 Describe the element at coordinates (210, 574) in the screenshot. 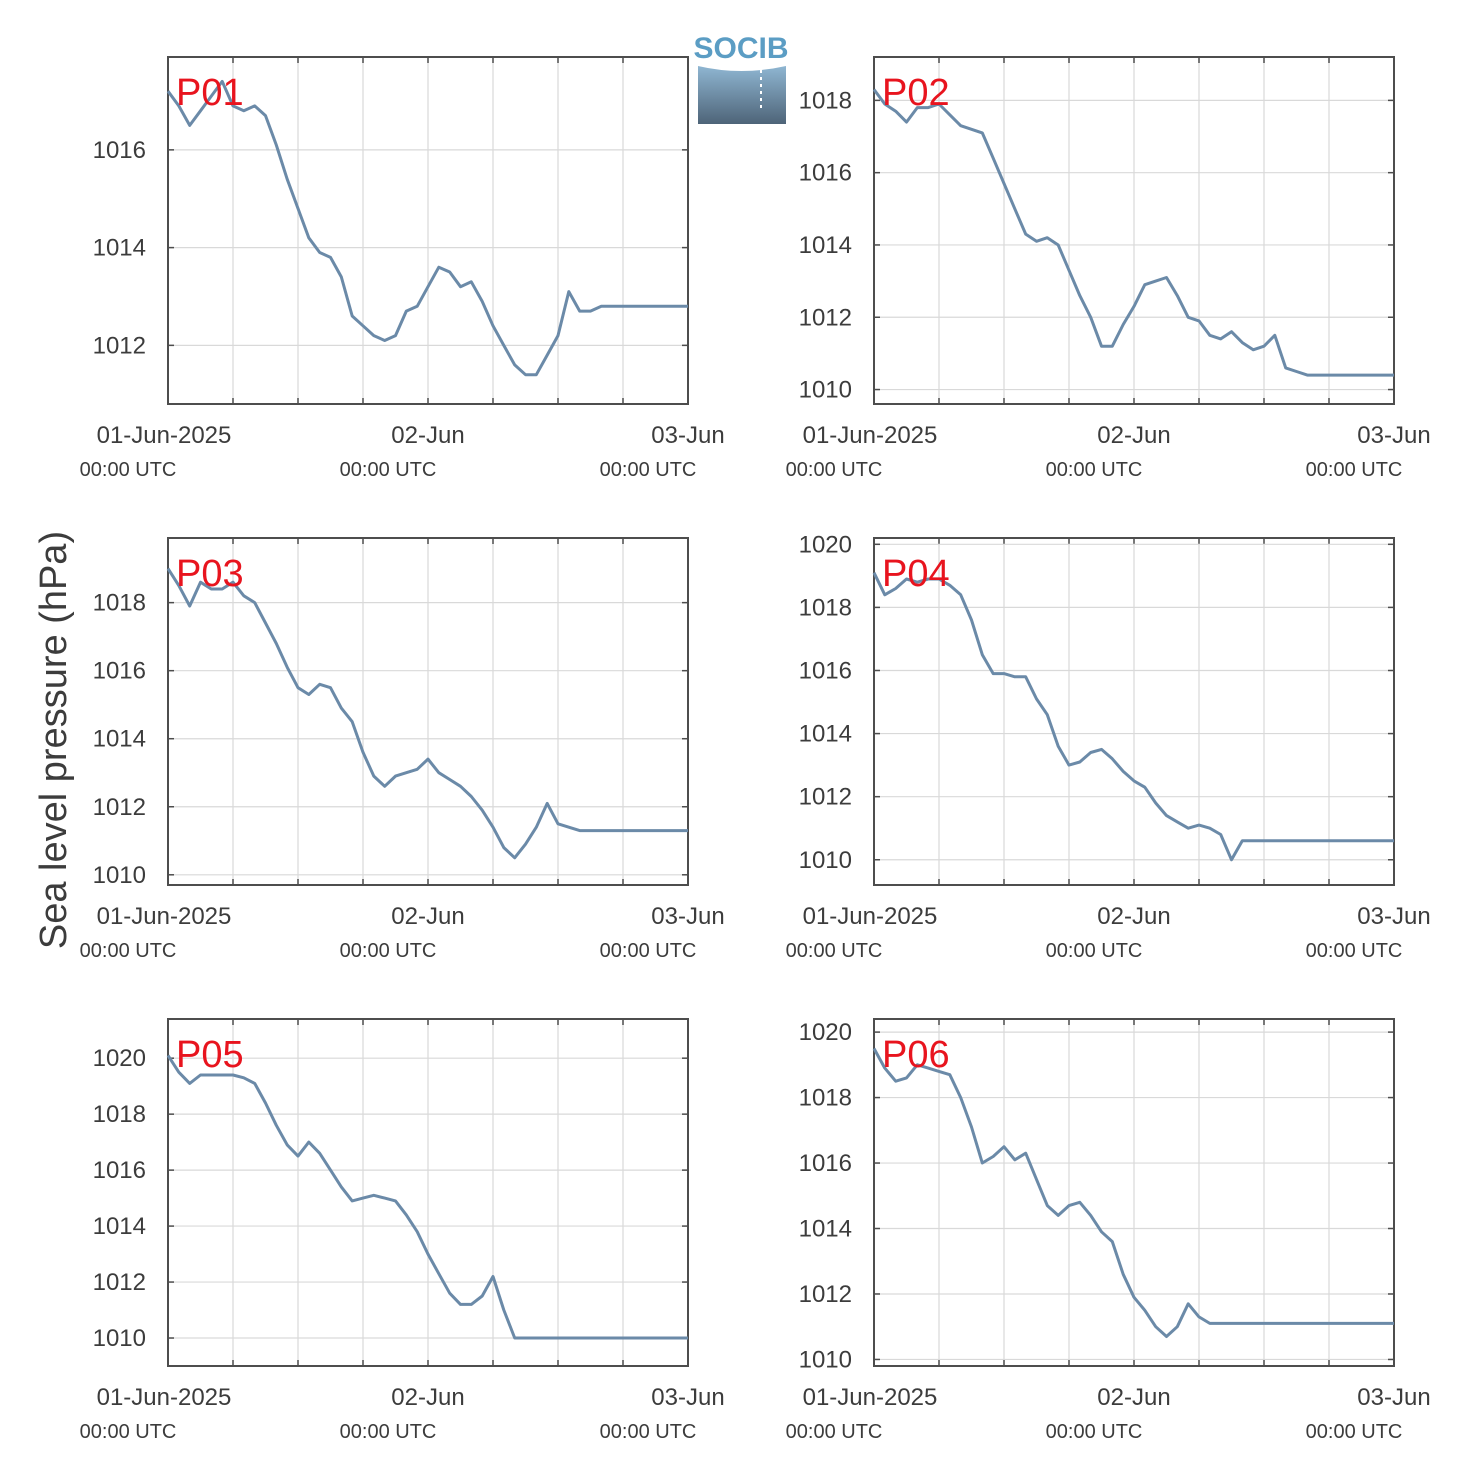

I see `panel-label: P03` at that location.